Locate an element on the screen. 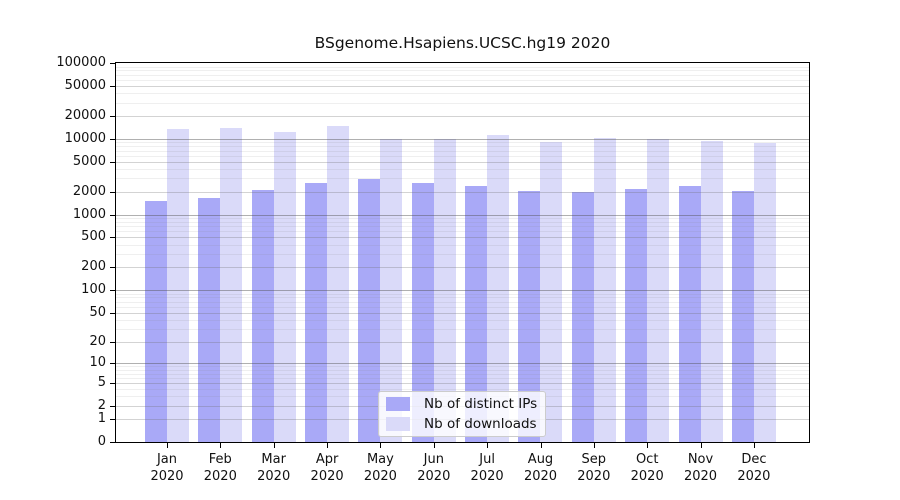 This screenshot has height=500, width=900. y-tick-label-50: 50 is located at coordinates (97, 312).